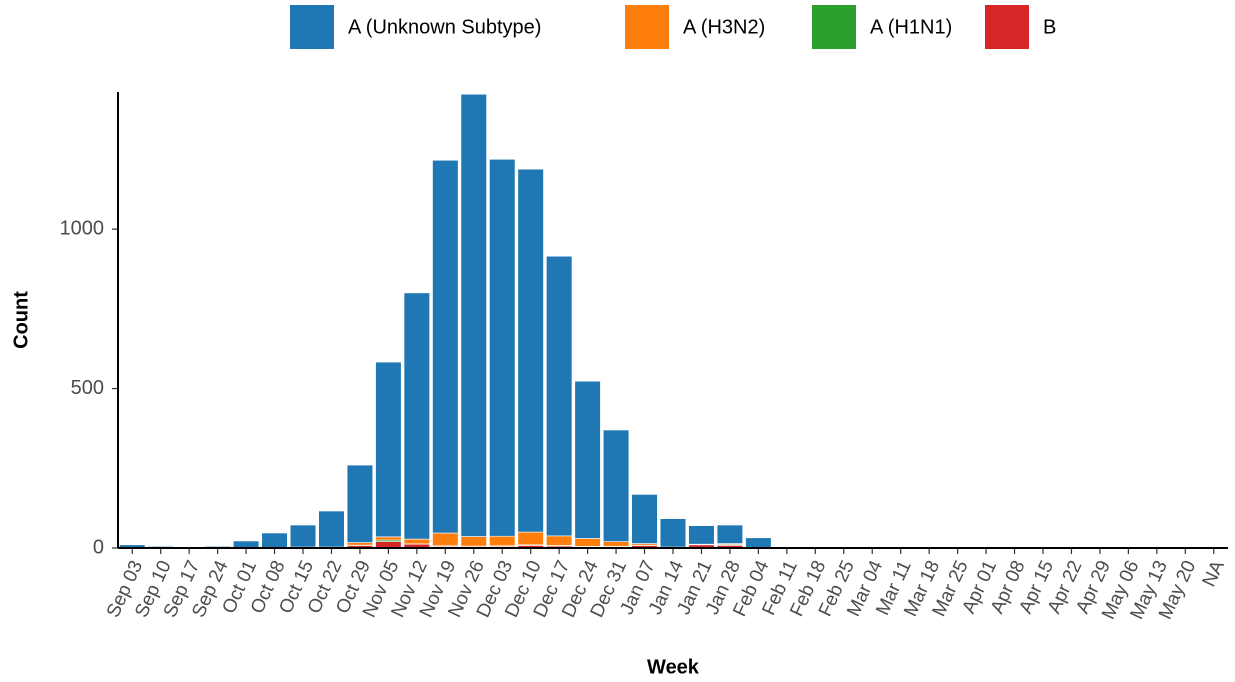 The height and width of the screenshot is (682, 1235). I want to click on legend-label: A (H3N2), so click(724, 27).